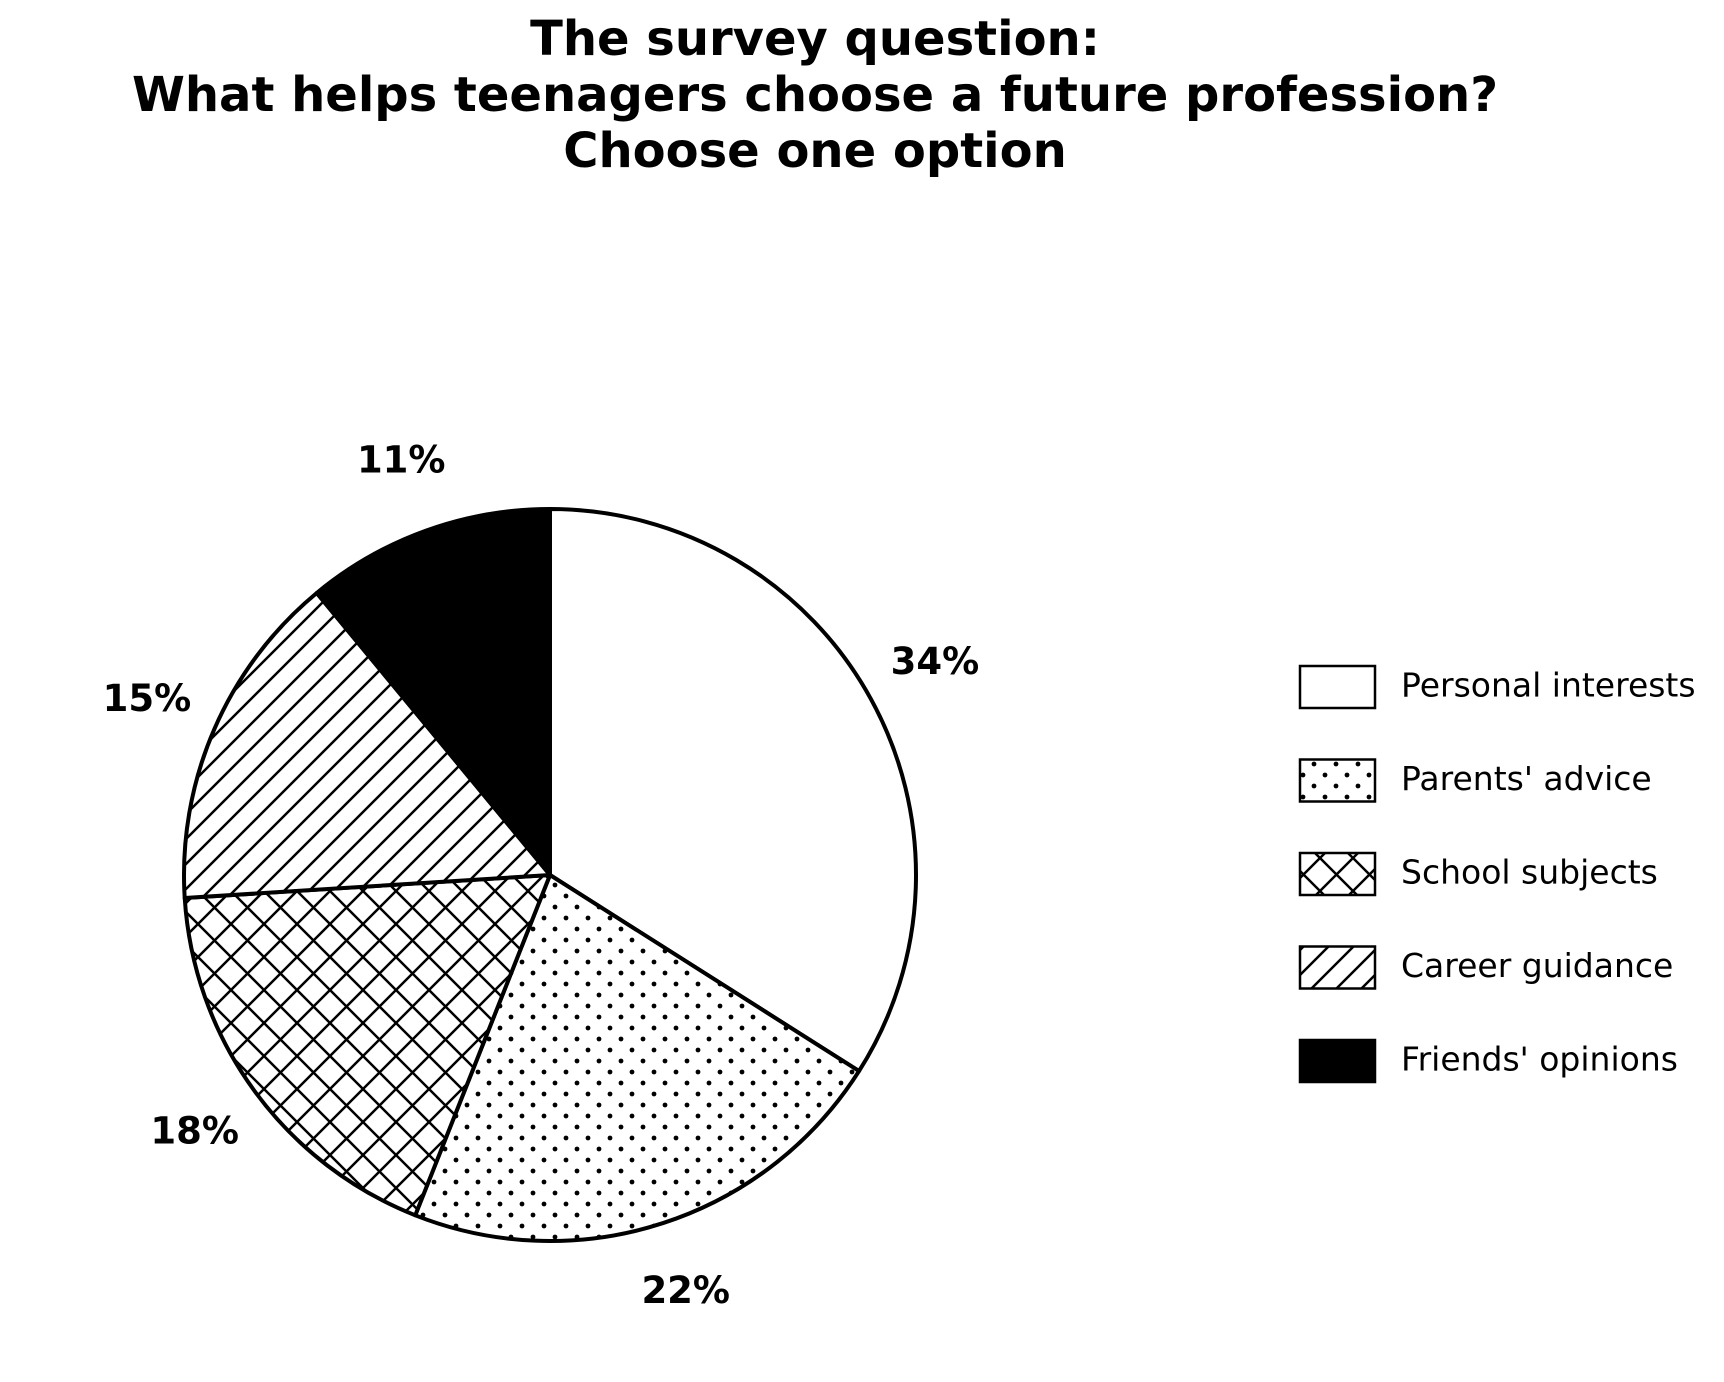 The height and width of the screenshot is (1382, 1724). What do you see at coordinates (147, 698) in the screenshot?
I see `data-label: 15%` at bounding box center [147, 698].